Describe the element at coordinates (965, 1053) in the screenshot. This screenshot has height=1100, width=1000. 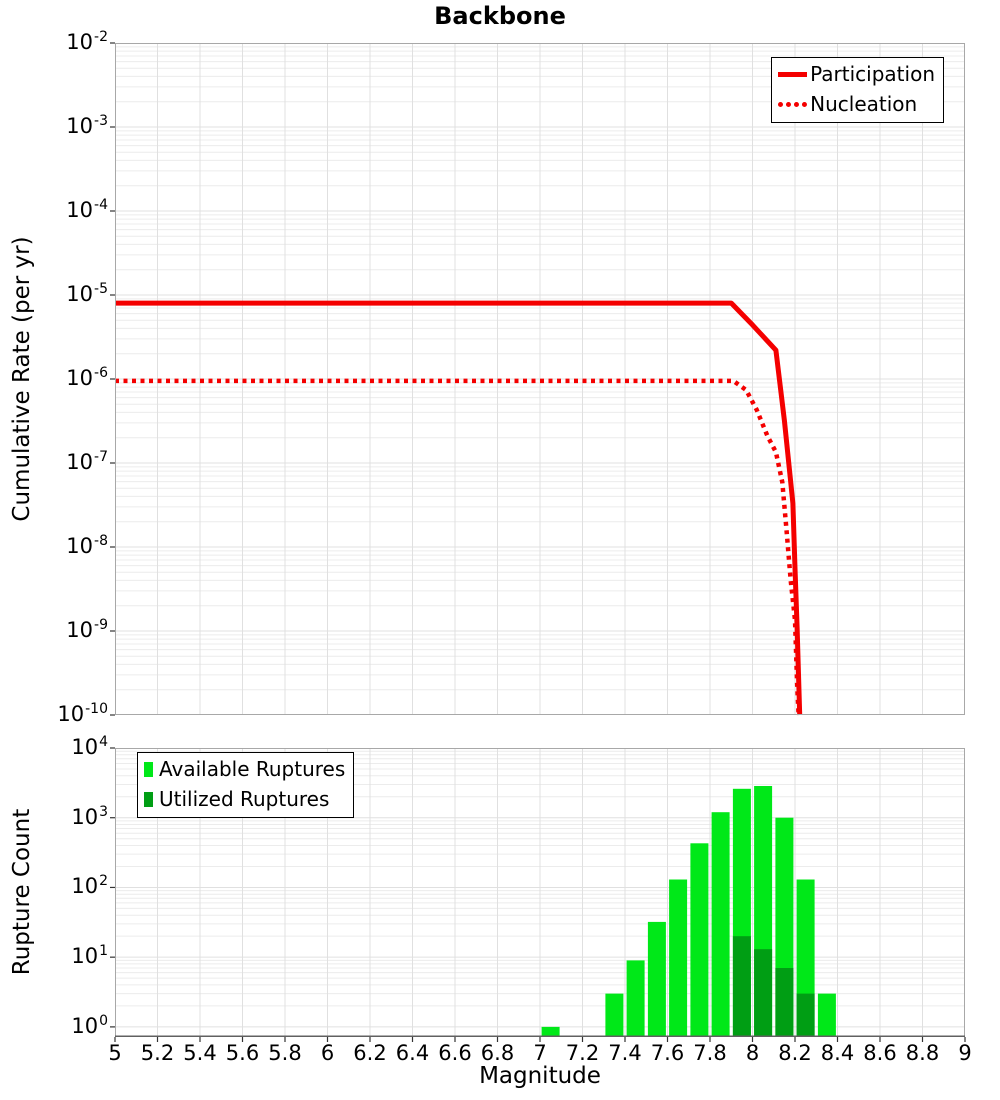
I see `x-tick-label: 9` at that location.